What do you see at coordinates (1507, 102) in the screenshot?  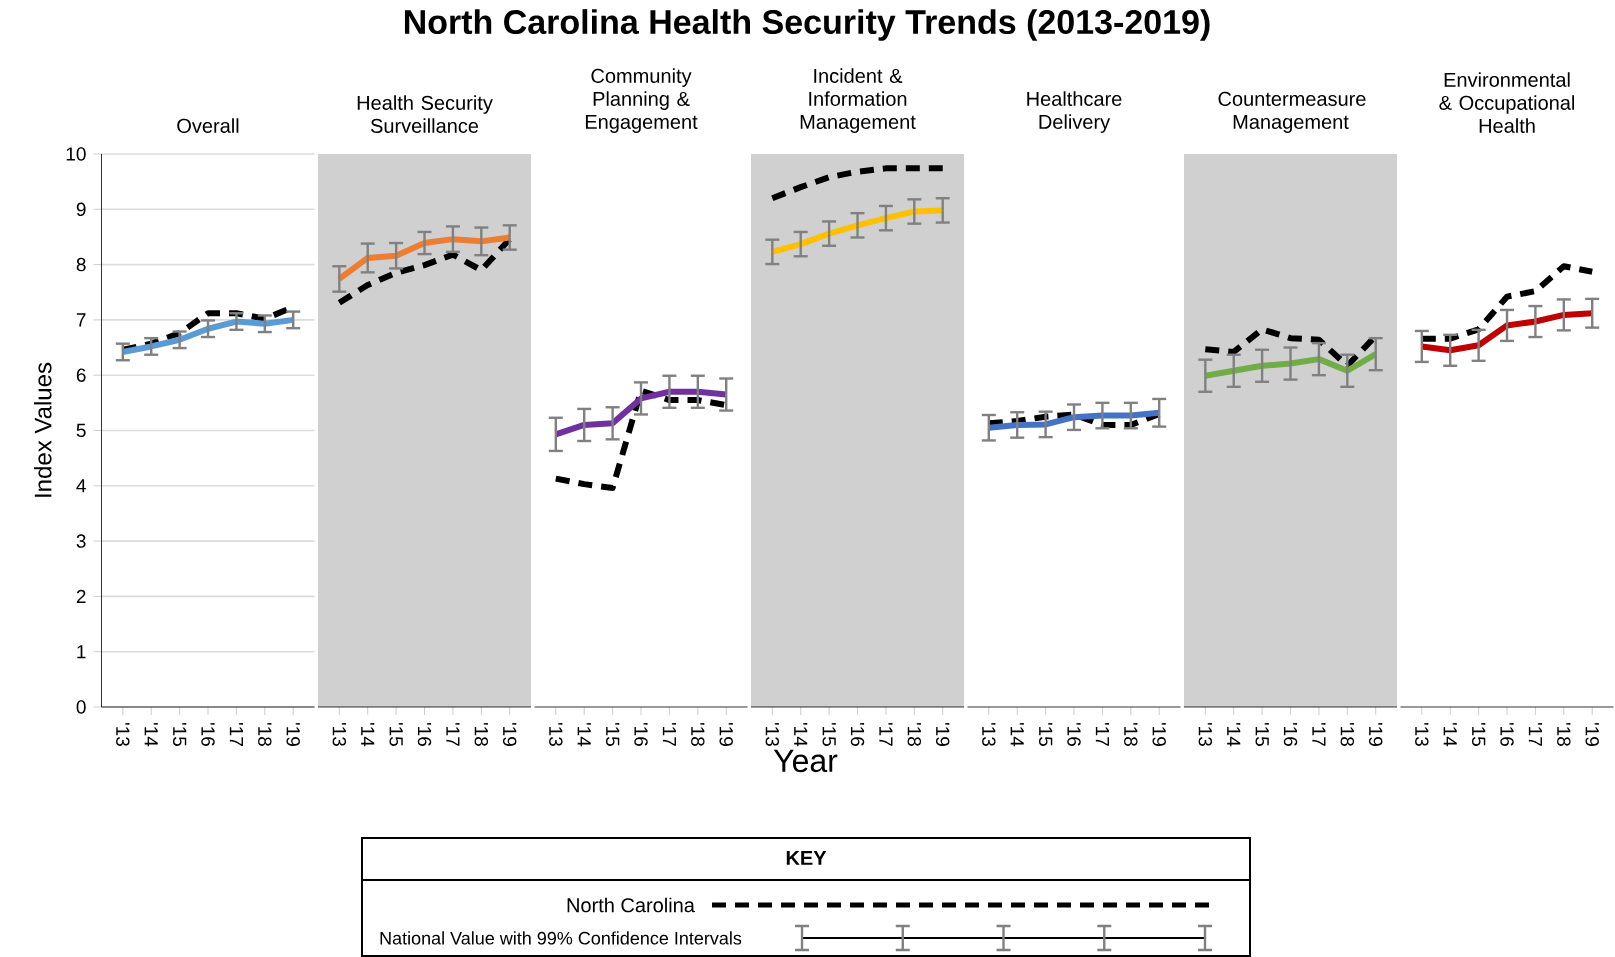 I see `chart-subtitle: Environmental & Occupational Health` at bounding box center [1507, 102].